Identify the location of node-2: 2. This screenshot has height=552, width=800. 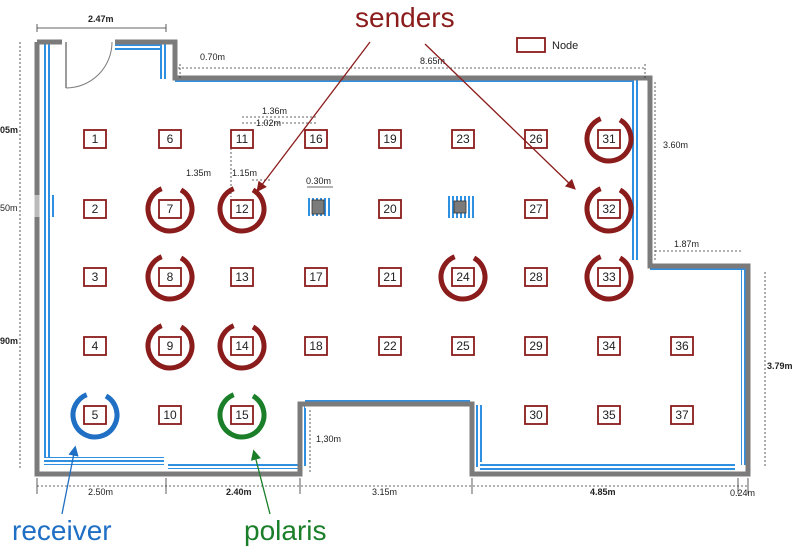
(95, 209).